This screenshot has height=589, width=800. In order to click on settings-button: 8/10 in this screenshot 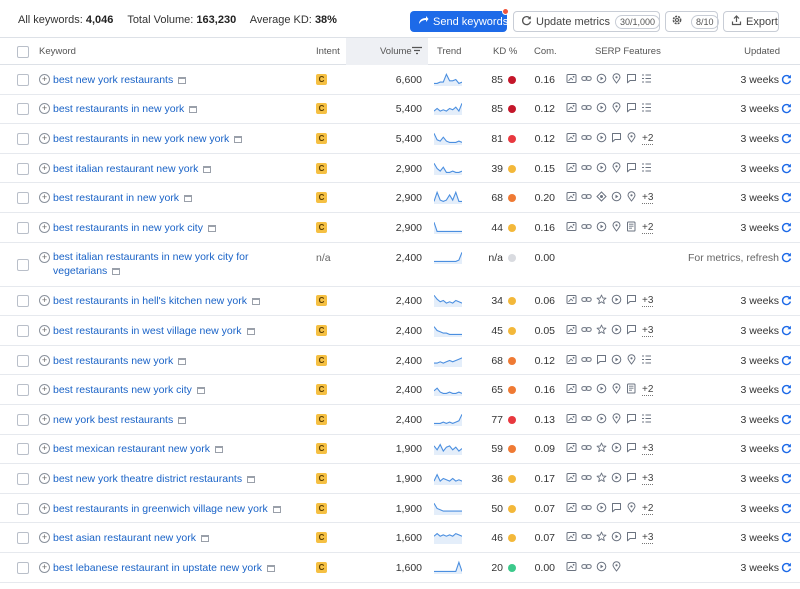, I will do `click(692, 21)`.